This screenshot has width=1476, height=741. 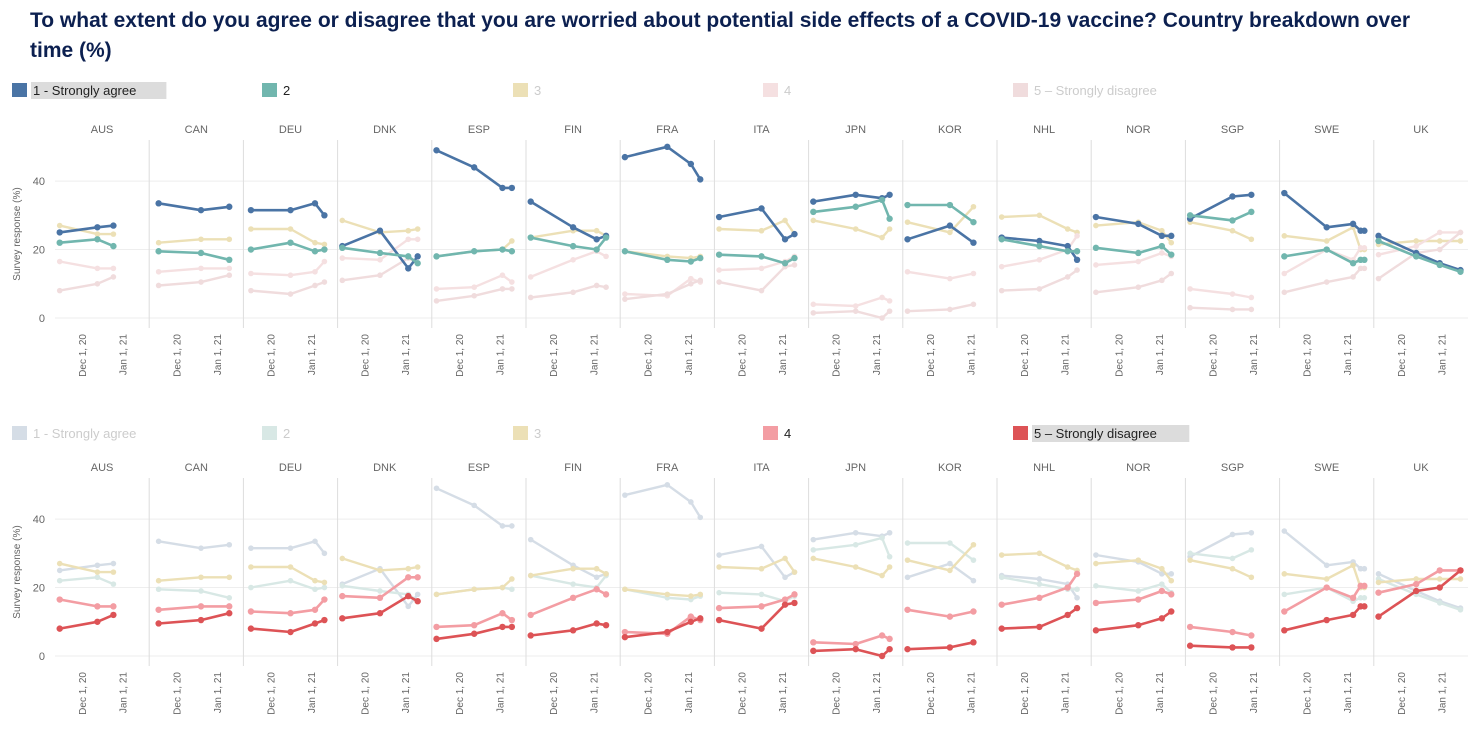 I want to click on facet-label: FRA, so click(x=667, y=468).